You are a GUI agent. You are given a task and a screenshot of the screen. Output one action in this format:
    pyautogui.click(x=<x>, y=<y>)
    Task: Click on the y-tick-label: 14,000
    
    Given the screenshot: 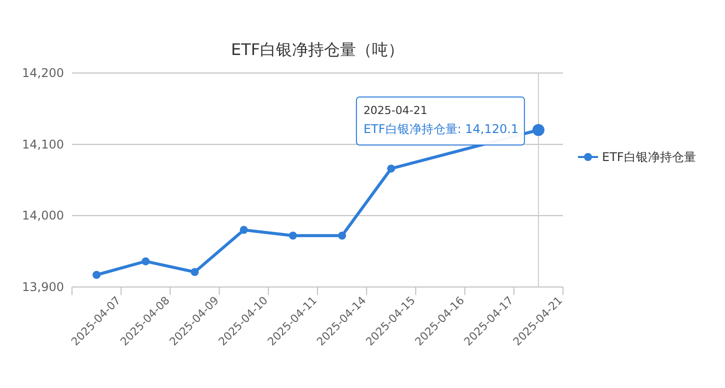 What is the action you would take?
    pyautogui.click(x=43, y=215)
    